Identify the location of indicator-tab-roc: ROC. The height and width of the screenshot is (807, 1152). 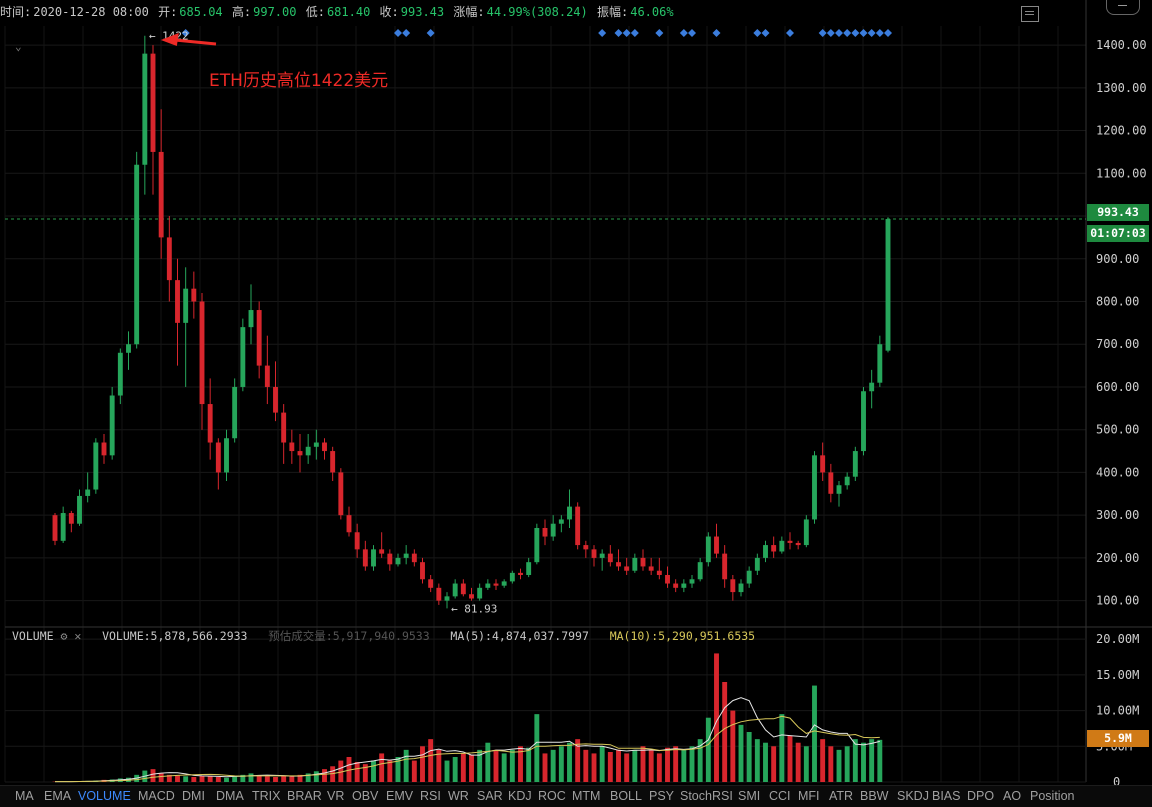
(552, 796).